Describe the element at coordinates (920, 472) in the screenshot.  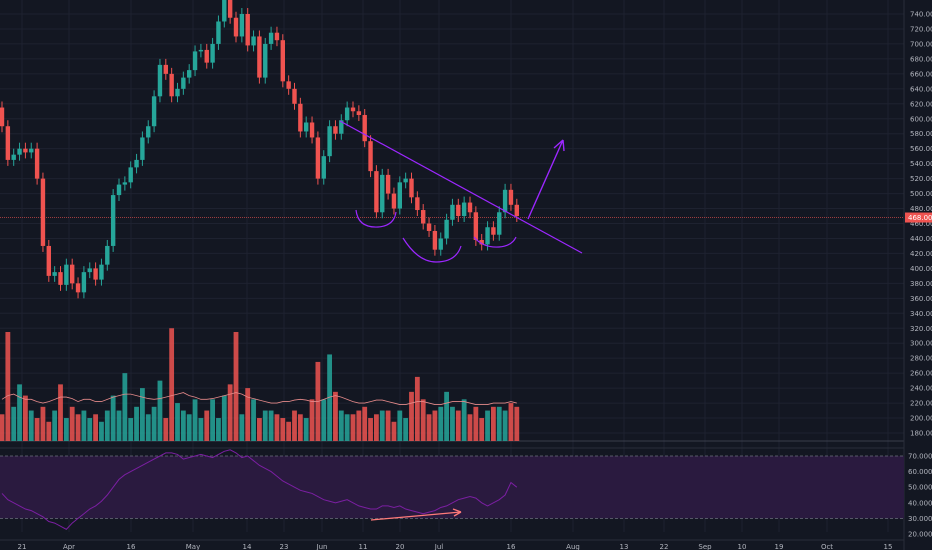
I see `rsi-tick-label: 60.0000` at that location.